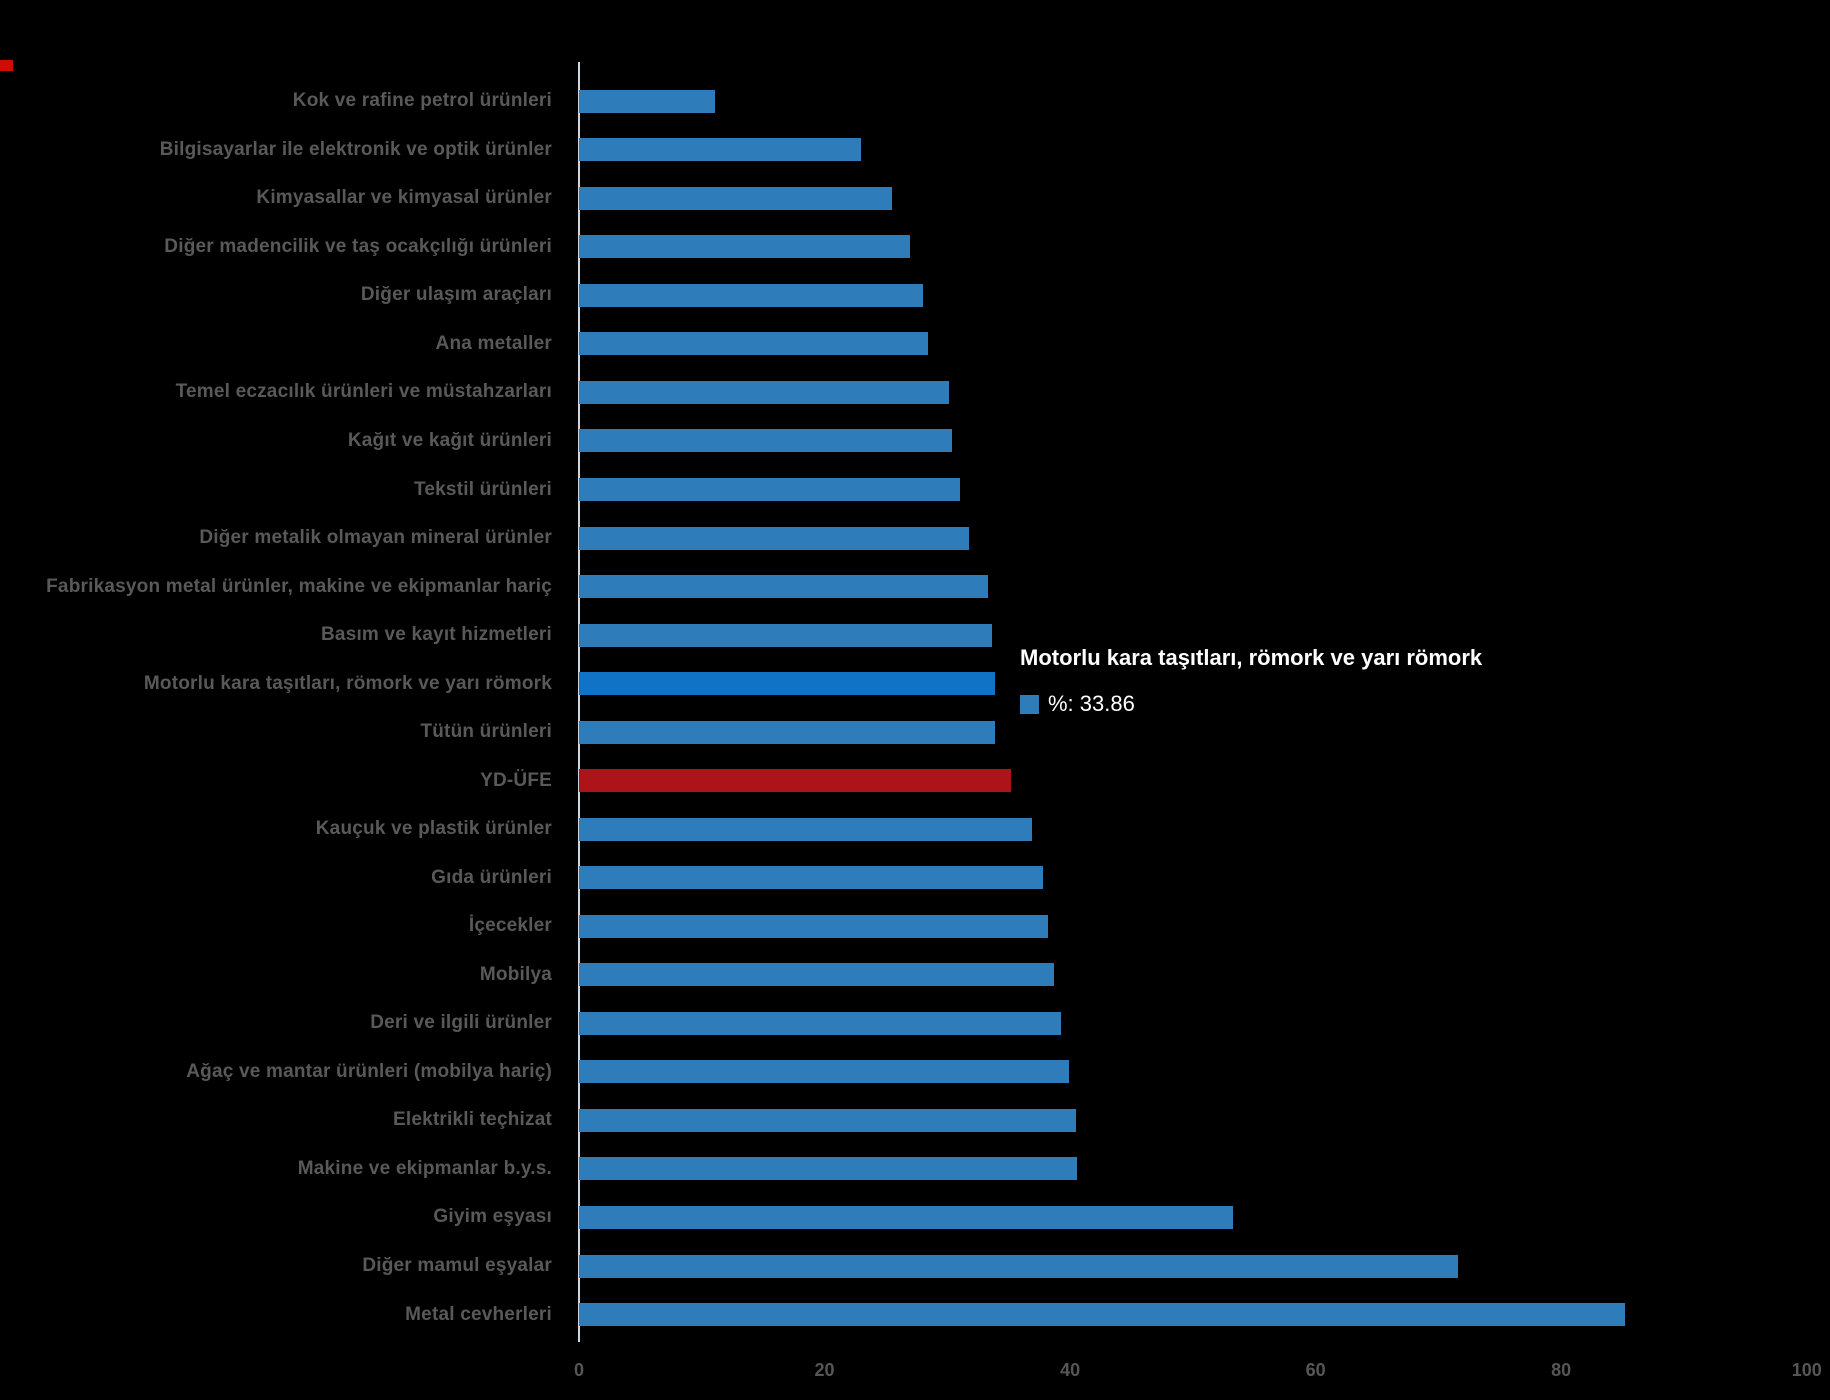  I want to click on bar-row: Kağıt ve kağıt ürünleri, so click(915, 441).